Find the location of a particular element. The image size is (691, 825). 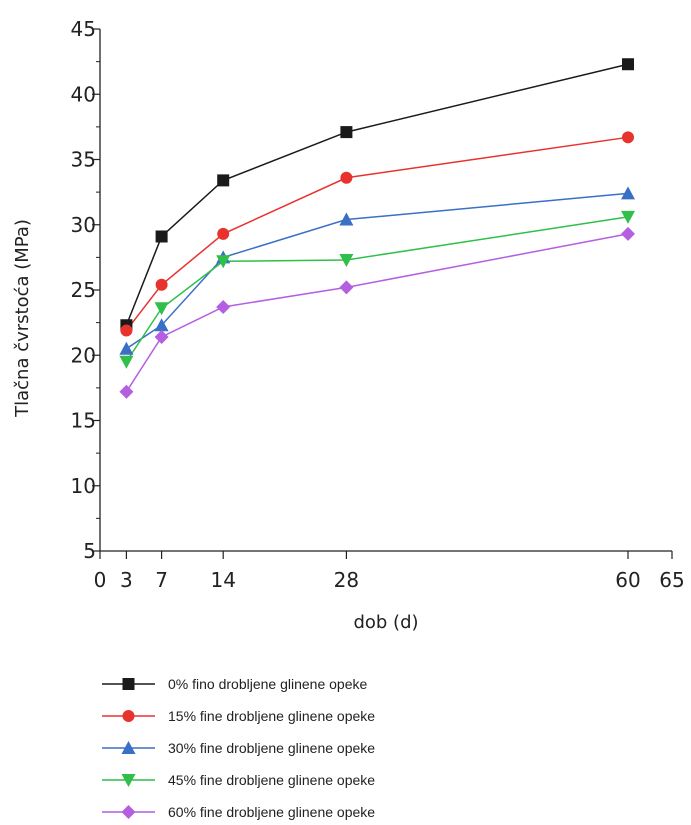

x-tick-label: 14 is located at coordinates (222, 580).